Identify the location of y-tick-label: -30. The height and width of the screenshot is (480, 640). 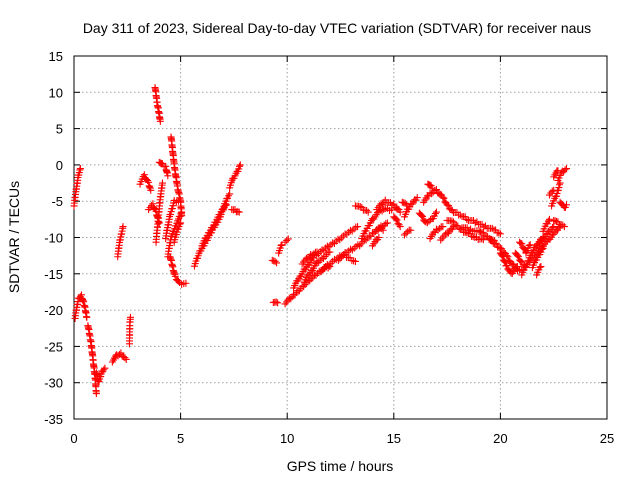
(53, 383).